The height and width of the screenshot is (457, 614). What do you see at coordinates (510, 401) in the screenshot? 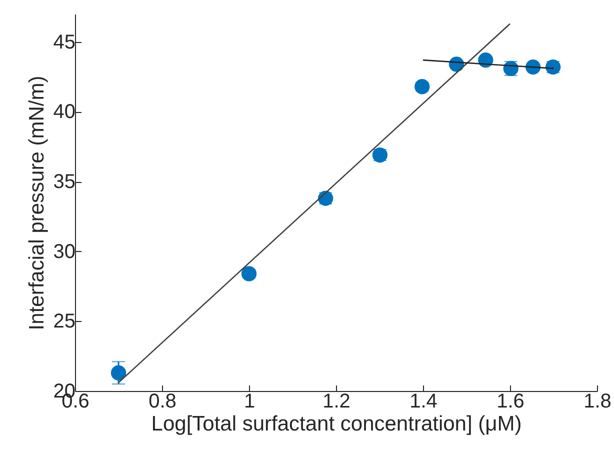
I see `x-tick-label: 1.6` at bounding box center [510, 401].